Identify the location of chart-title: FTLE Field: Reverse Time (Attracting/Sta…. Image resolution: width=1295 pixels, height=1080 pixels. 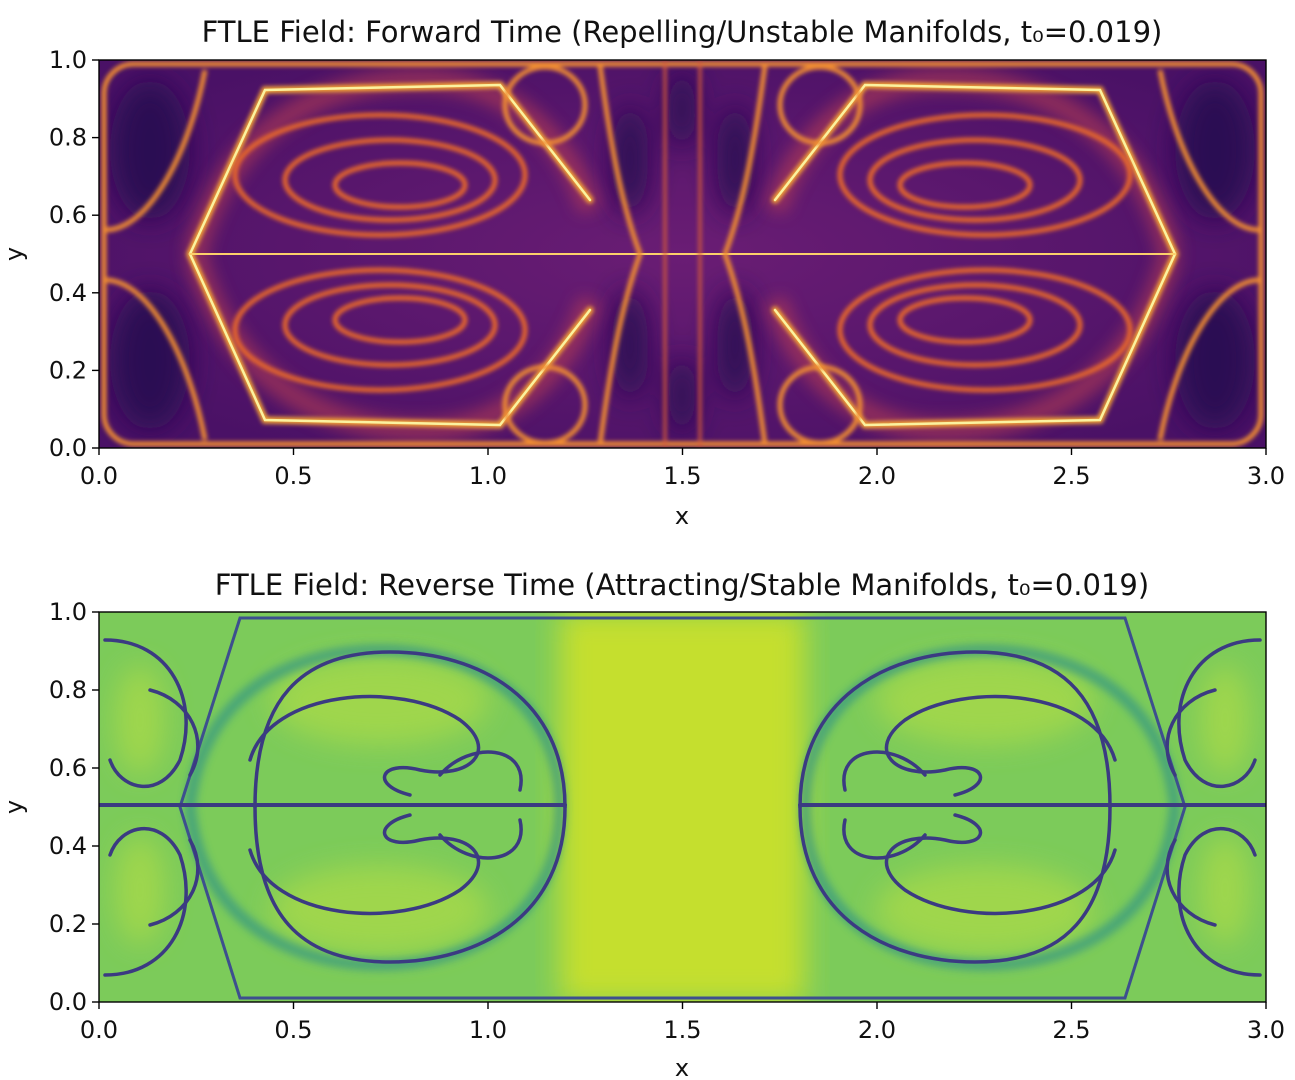
(682, 585).